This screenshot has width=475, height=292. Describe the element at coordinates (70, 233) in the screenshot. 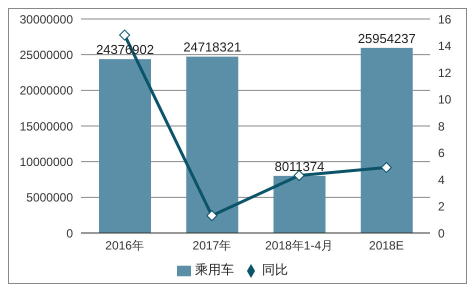

I see `y-tick-label: 0` at that location.